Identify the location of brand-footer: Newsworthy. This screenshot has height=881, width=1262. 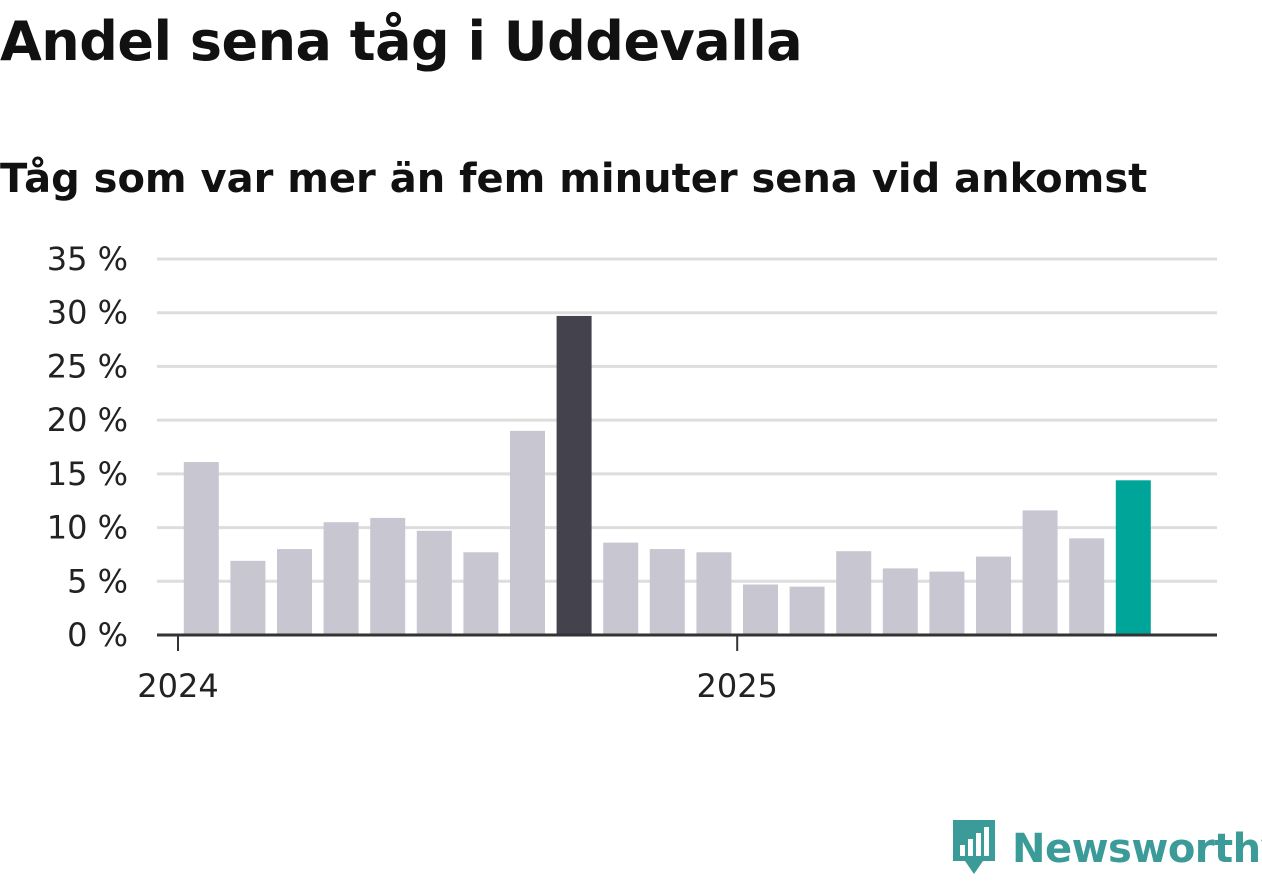
(1106, 849).